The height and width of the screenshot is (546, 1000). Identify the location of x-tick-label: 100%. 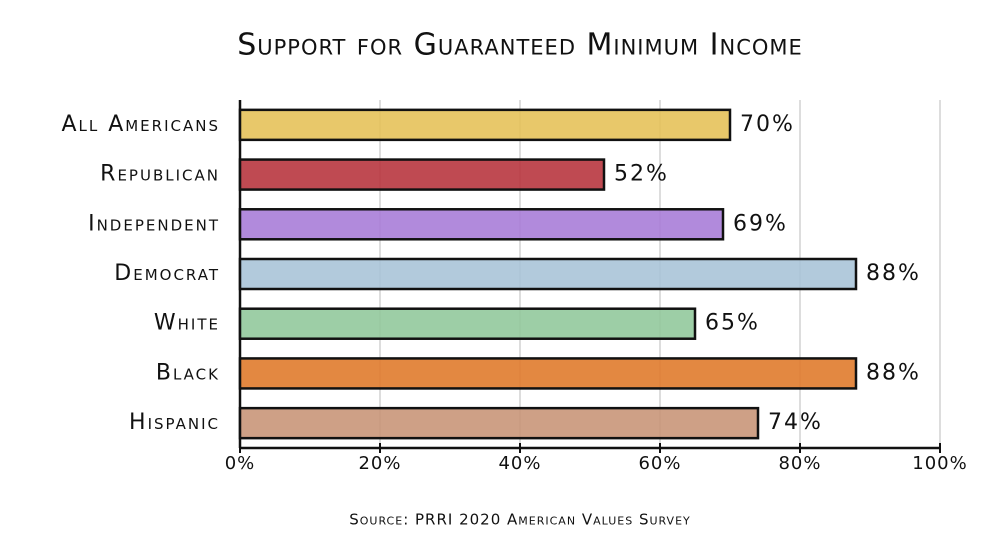
(939, 463).